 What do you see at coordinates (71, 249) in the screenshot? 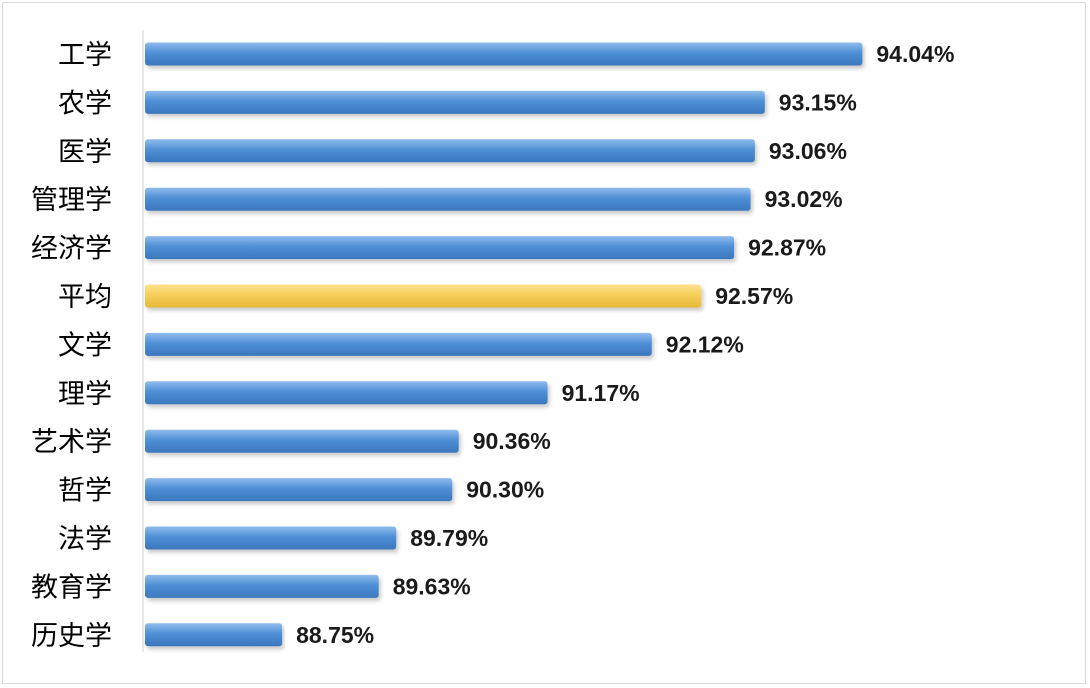
I see `category-label: 经济学` at bounding box center [71, 249].